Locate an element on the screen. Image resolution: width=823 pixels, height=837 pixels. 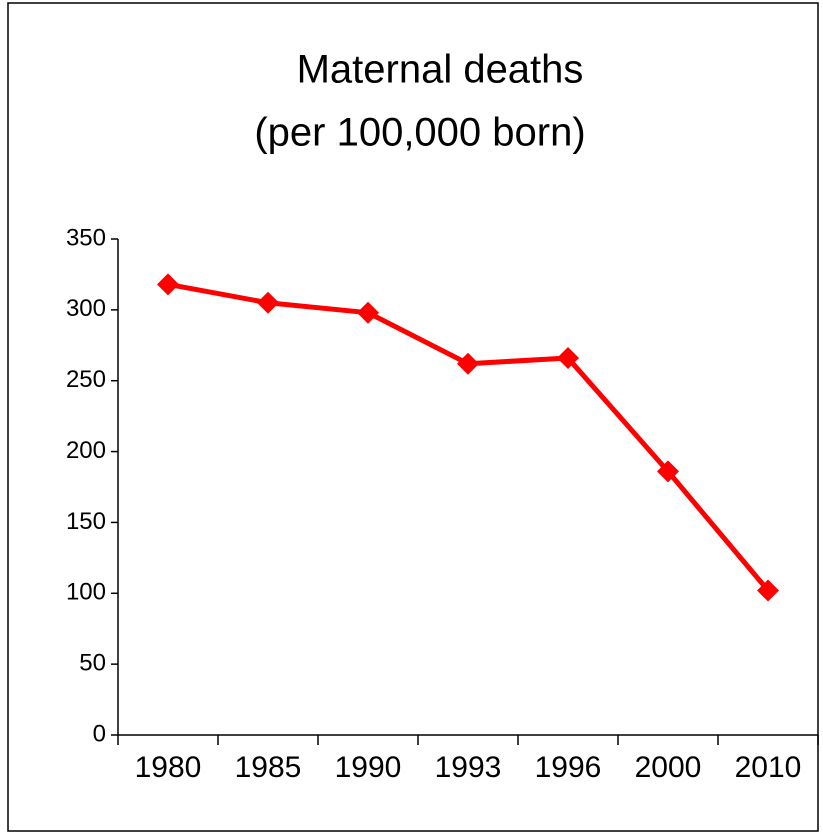
chart-title: Maternal deaths is located at coordinates (440, 70).